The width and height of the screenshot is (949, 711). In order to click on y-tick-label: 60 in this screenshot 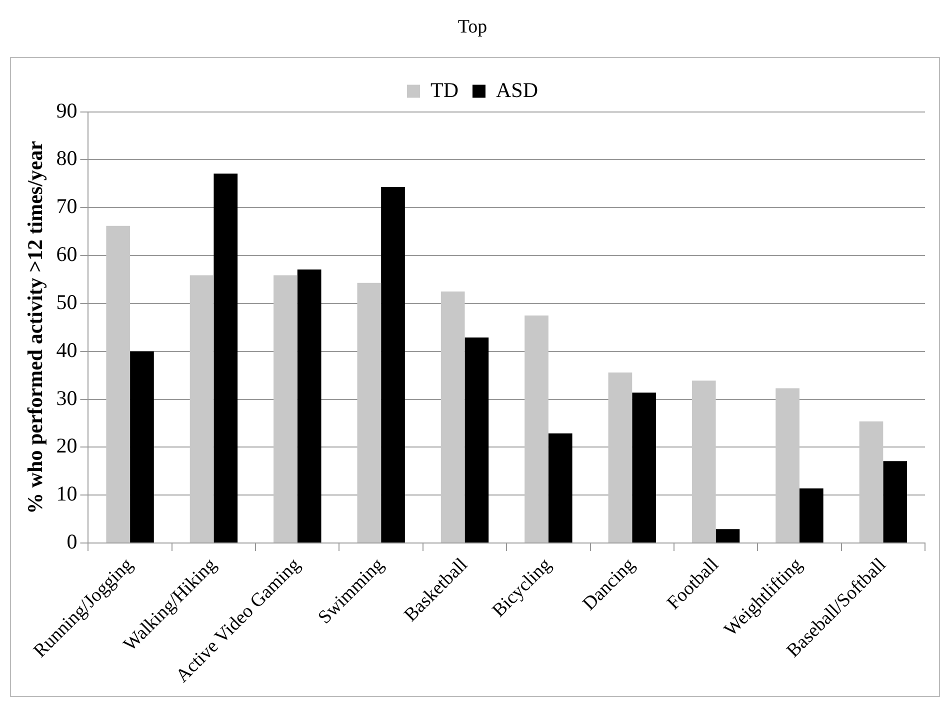, I will do `click(67, 254)`.